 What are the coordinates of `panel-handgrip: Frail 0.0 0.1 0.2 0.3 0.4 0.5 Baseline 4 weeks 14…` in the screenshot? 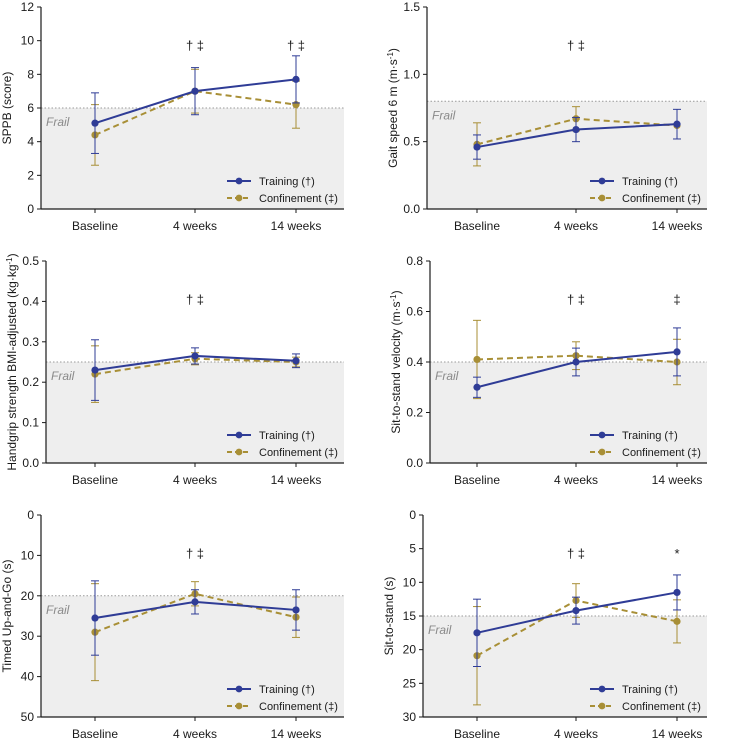 It's located at (174, 370).